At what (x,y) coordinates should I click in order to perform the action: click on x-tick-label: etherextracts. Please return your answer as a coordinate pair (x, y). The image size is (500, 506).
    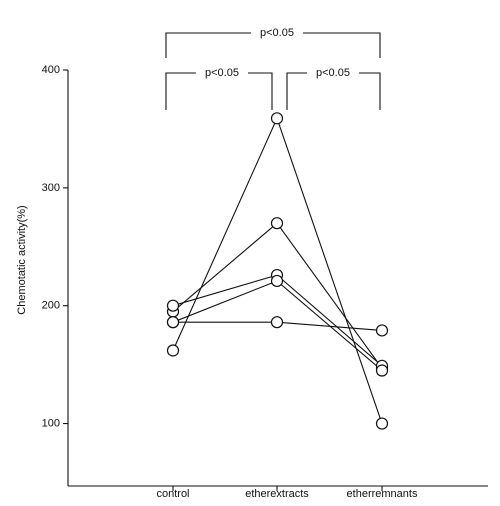
    Looking at the image, I should click on (277, 494).